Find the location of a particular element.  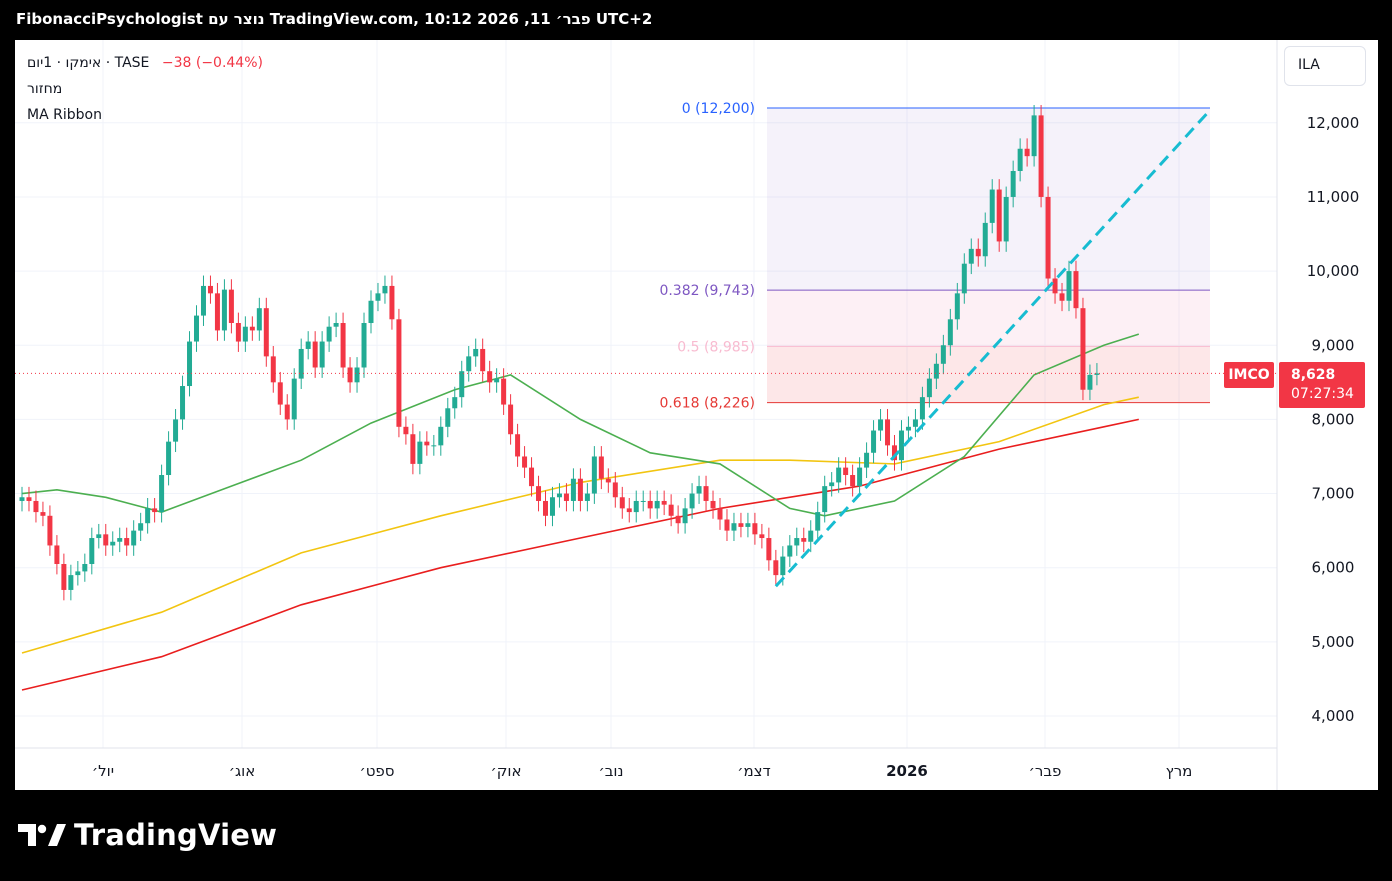

last-price-tag: 8,628 07:27:34 is located at coordinates (1322, 385).